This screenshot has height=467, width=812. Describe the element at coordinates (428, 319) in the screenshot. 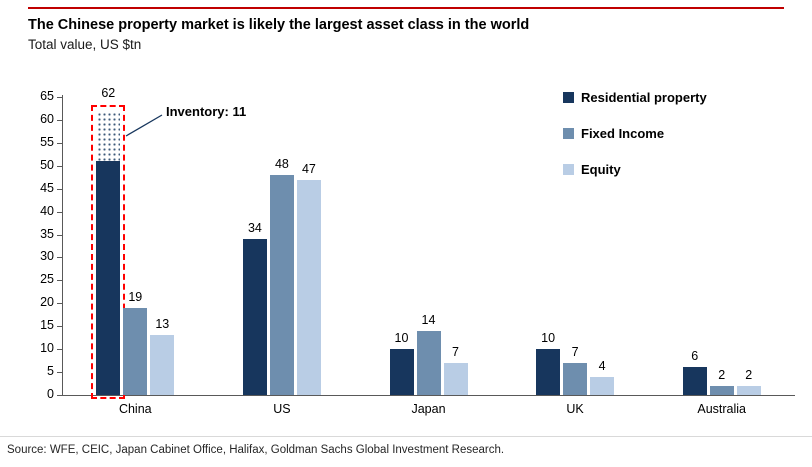

I see `bar-japan-fixed-income-value-label: 14` at that location.